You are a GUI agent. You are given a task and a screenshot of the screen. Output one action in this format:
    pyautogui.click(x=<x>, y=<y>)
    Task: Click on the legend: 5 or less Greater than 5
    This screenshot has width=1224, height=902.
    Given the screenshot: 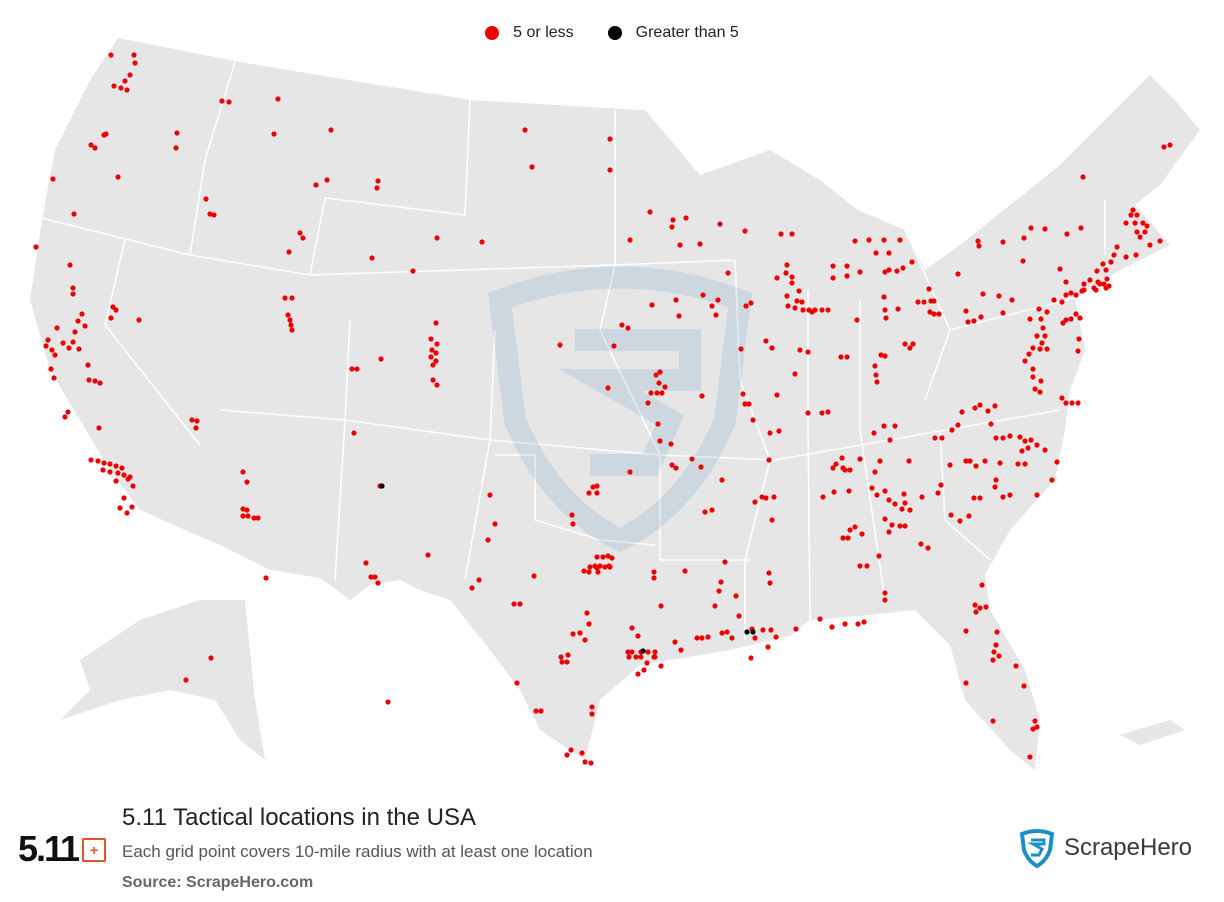 What is the action you would take?
    pyautogui.click(x=612, y=33)
    